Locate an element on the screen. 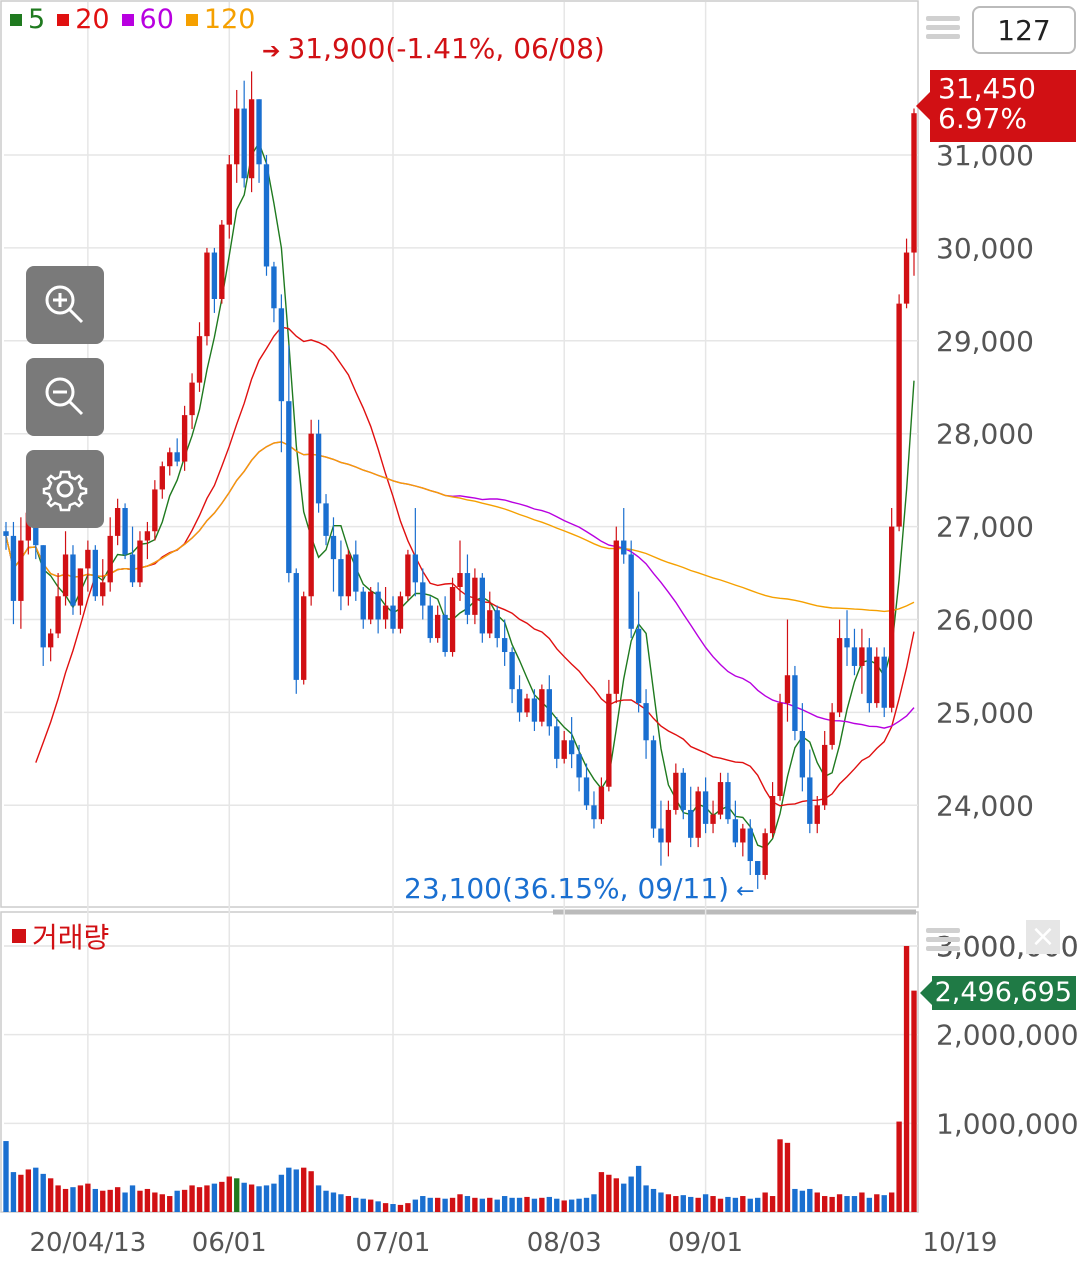  settings-button is located at coordinates (65, 489).